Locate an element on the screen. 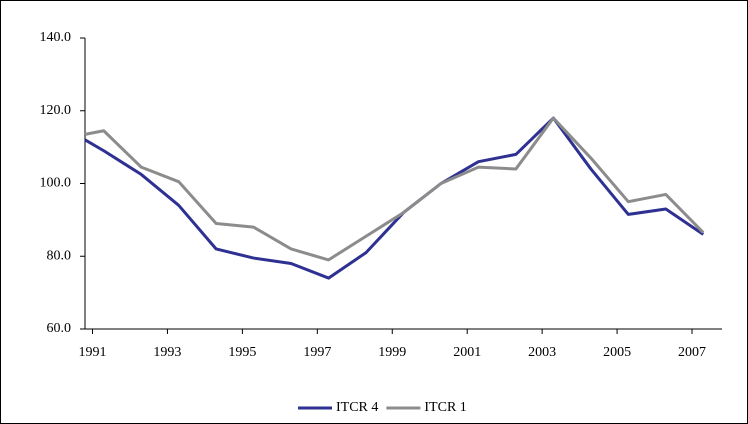  x-tick-label: 2005 is located at coordinates (617, 352).